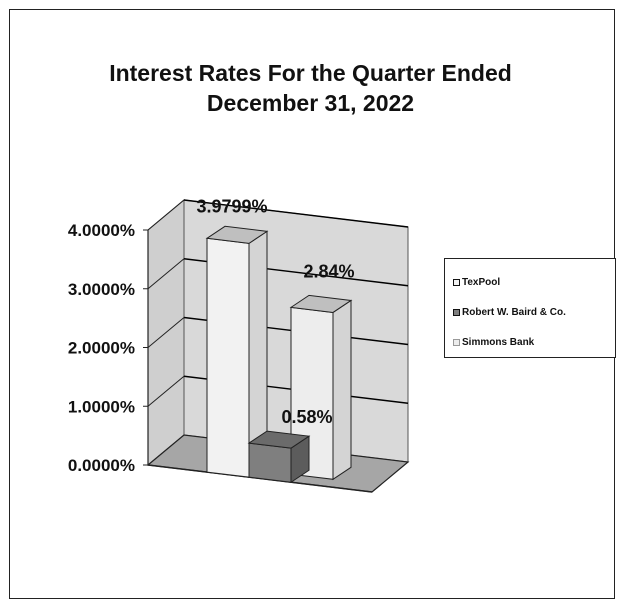 The image size is (621, 607). I want to click on data-label-simmons: 2.84%, so click(328, 271).